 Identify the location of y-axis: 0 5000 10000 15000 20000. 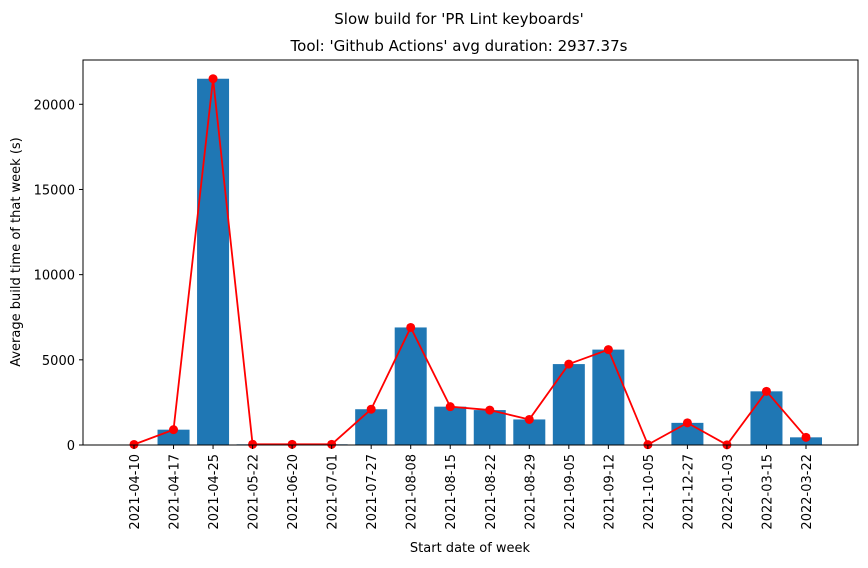
(58, 276).